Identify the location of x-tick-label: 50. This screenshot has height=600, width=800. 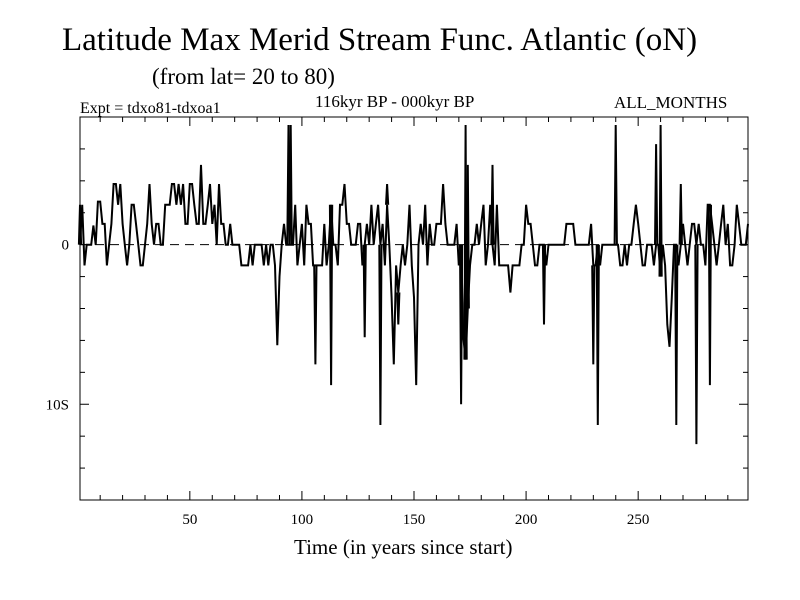
(189, 520).